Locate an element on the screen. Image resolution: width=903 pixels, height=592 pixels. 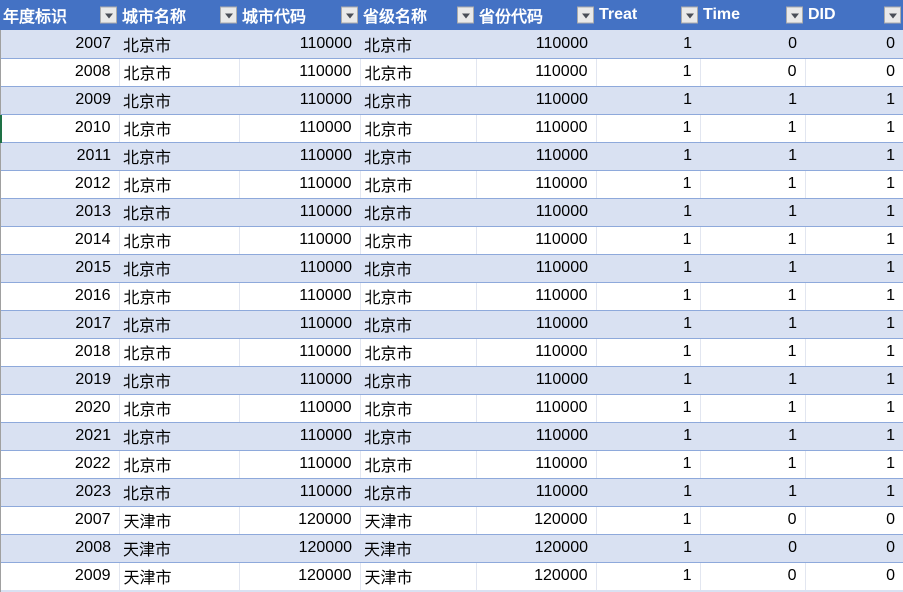
cell-year: 2020 is located at coordinates (60, 408).